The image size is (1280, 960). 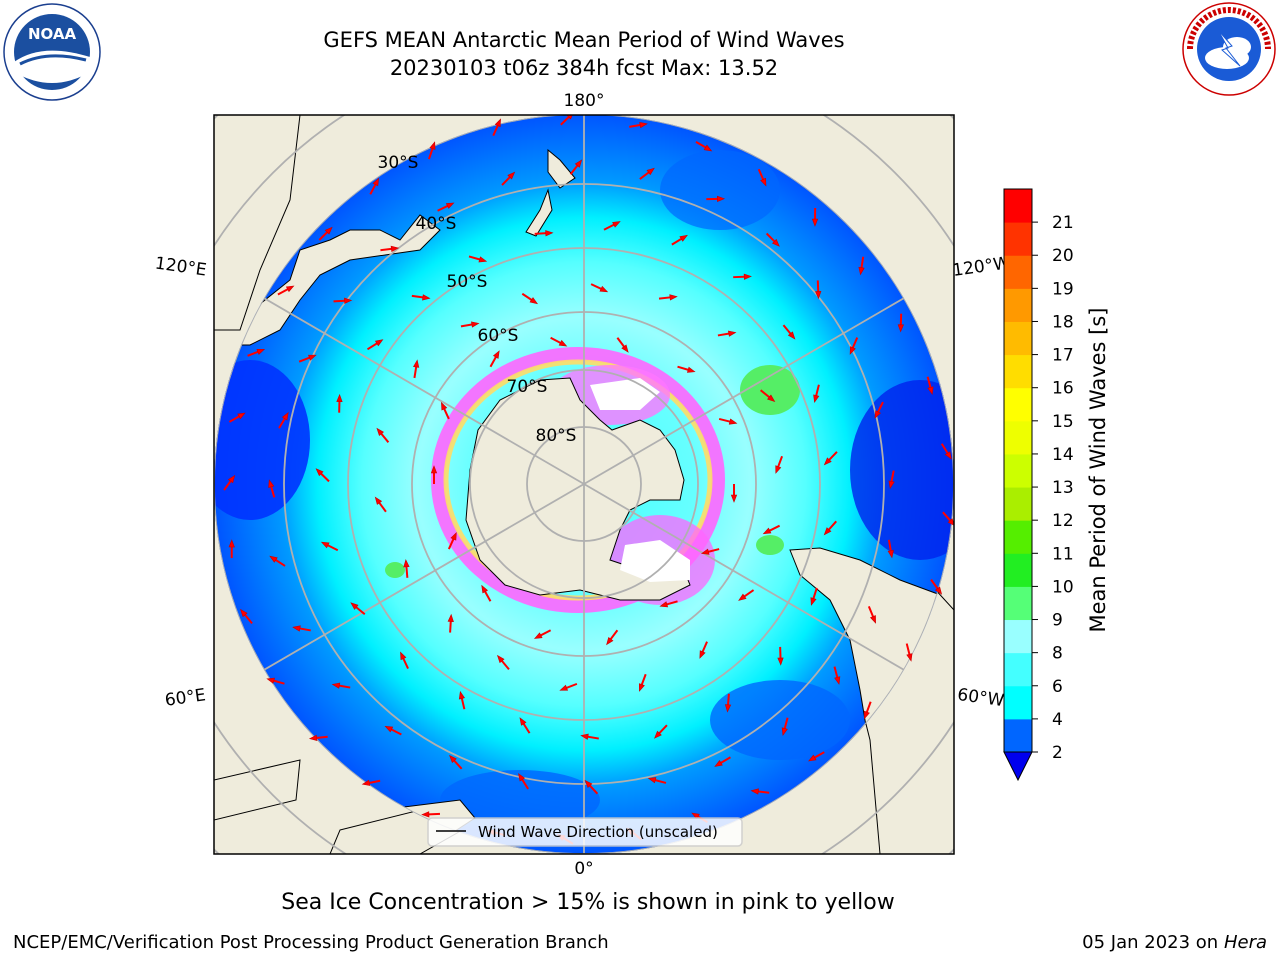 I want to click on lat-label-40s: 40°S, so click(x=436, y=224).